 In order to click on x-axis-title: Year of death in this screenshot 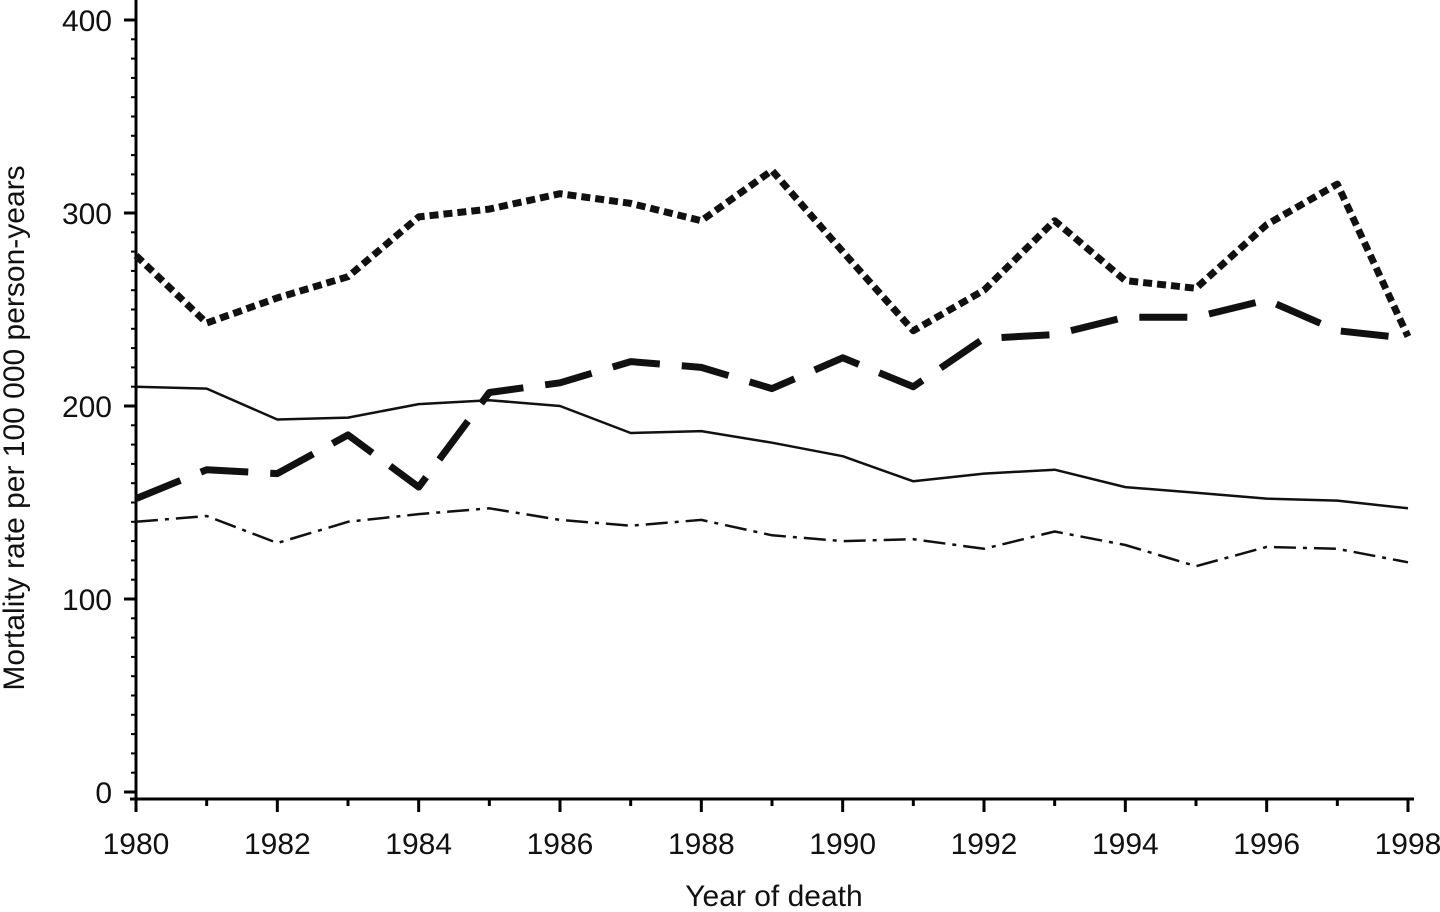, I will do `click(773, 896)`.